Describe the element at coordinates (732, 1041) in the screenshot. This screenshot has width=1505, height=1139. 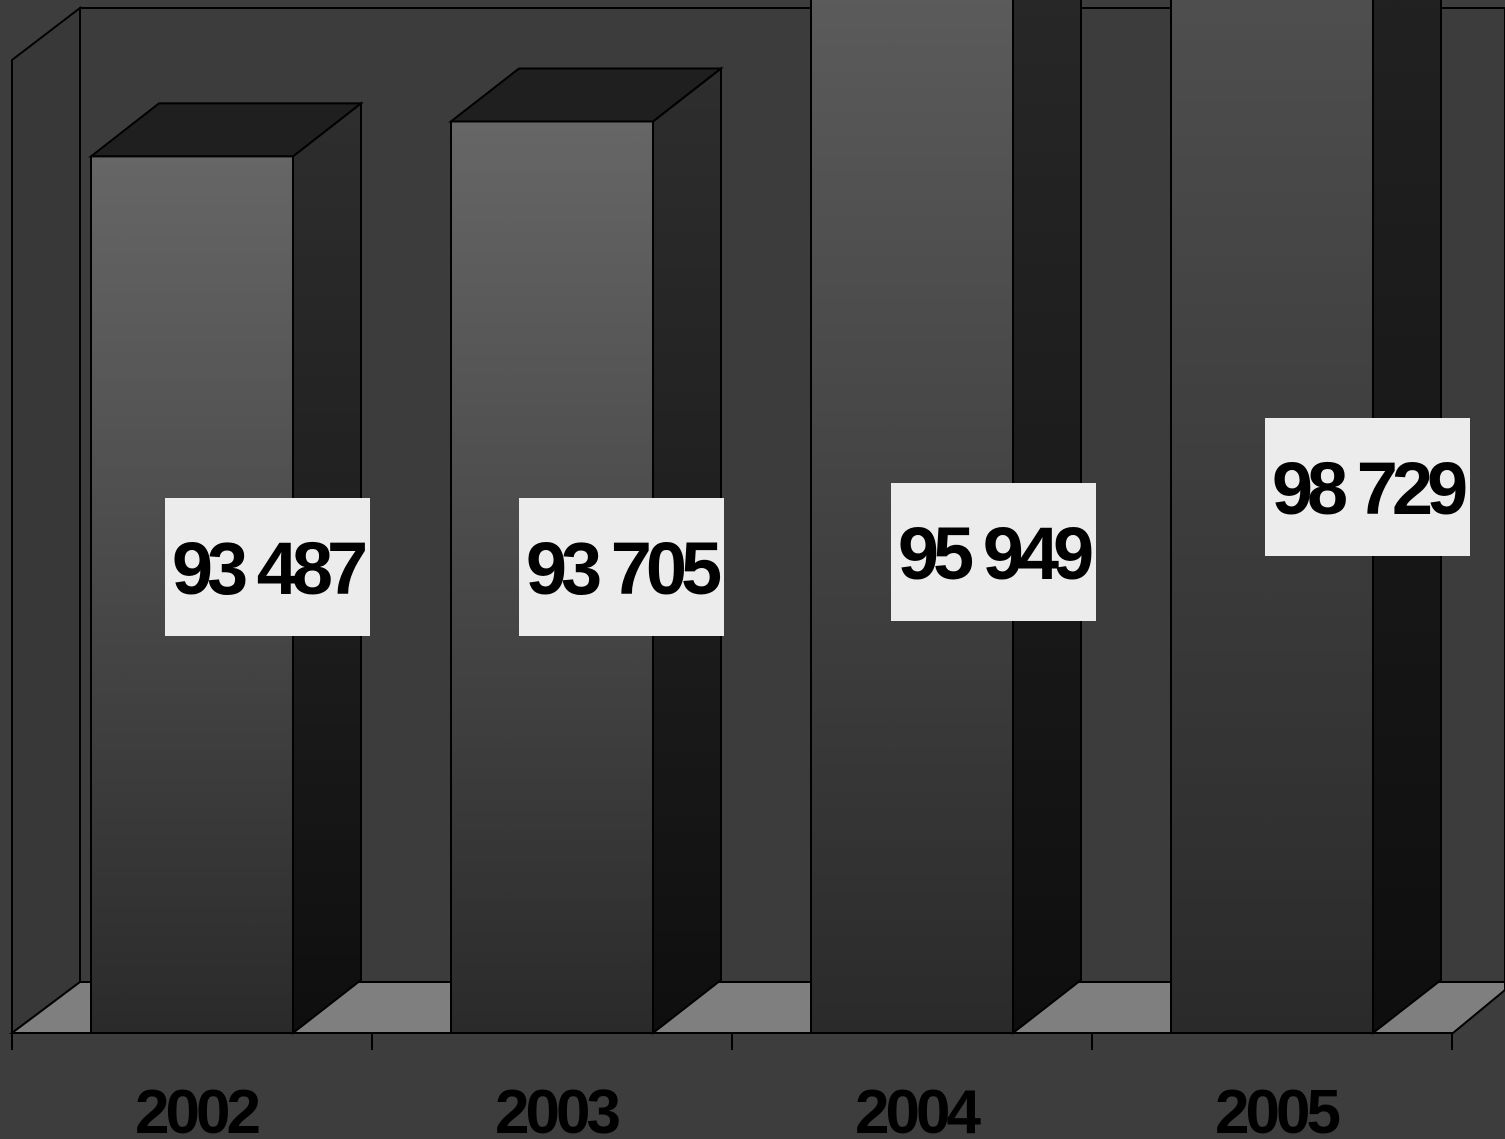
I see `x-axis` at that location.